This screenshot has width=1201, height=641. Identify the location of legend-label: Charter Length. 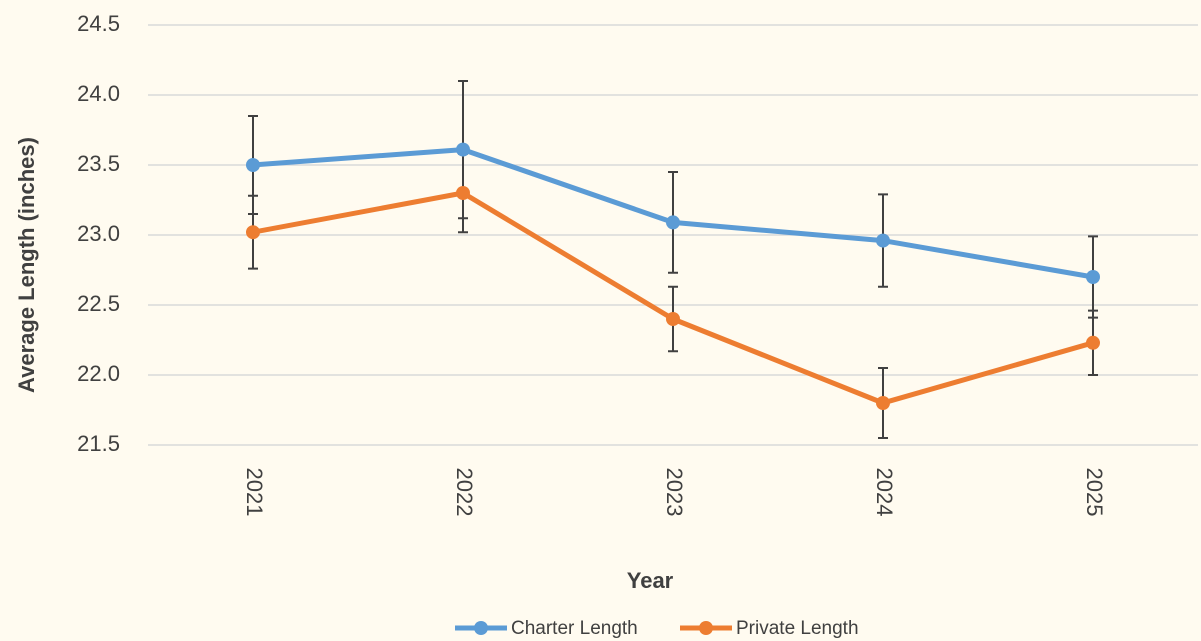
(574, 628).